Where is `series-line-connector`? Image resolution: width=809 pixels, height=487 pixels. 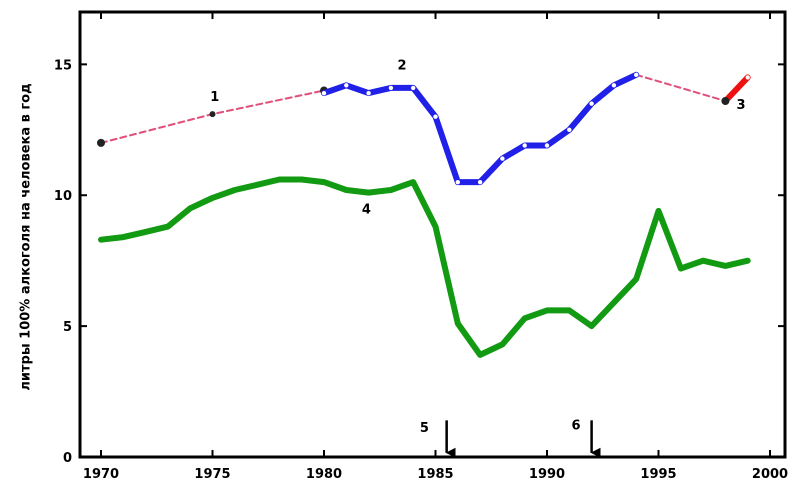 series-line-connector is located at coordinates (681, 87).